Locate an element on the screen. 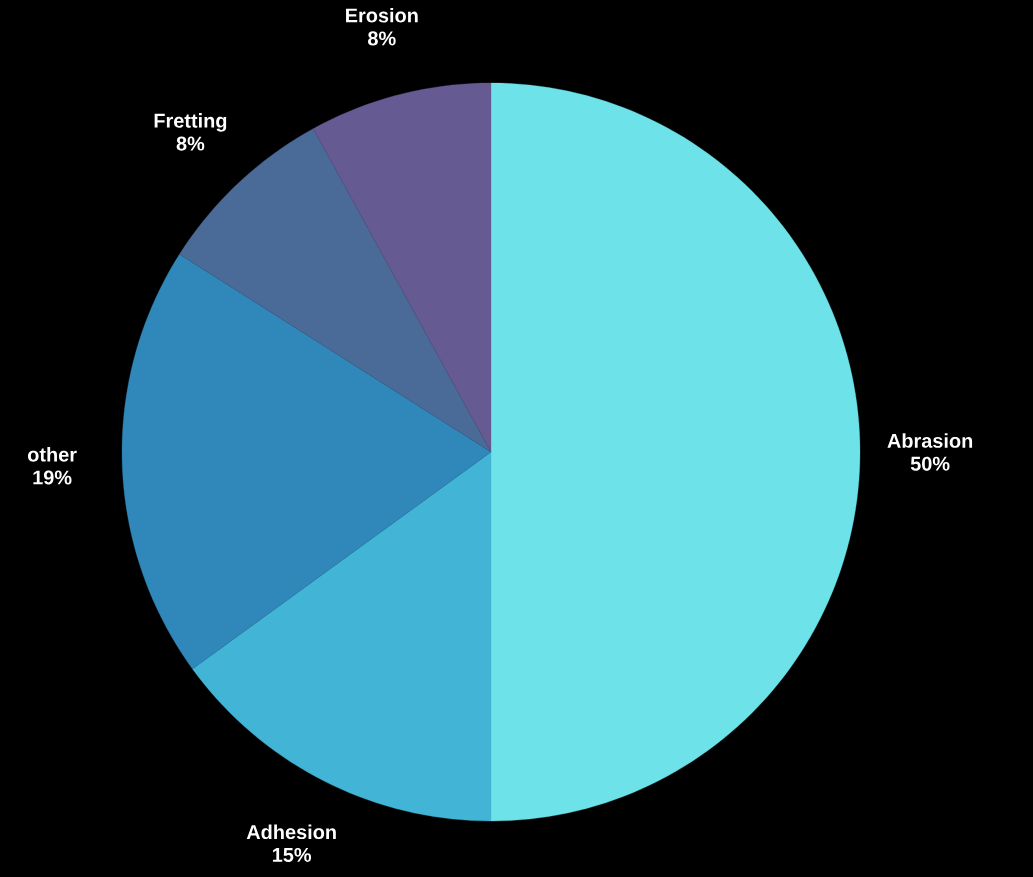 Image resolution: width=1033 pixels, height=877 pixels. data-label: 50% is located at coordinates (930, 463).